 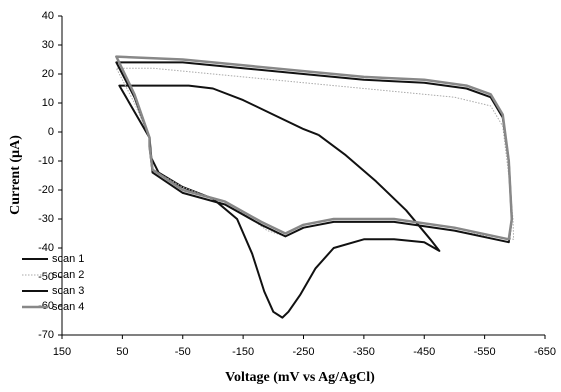 What do you see at coordinates (364, 352) in the screenshot?
I see `x-tick-label: -350` at bounding box center [364, 352].